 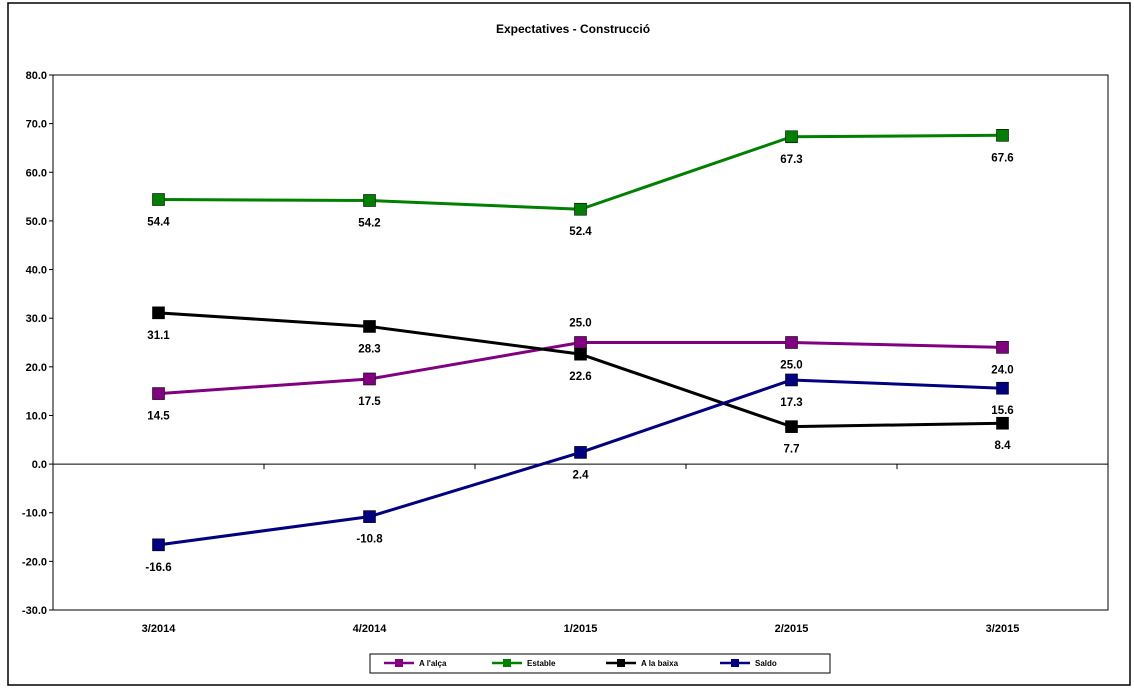 What do you see at coordinates (159, 629) in the screenshot?
I see `x-tick-label: 3/2014` at bounding box center [159, 629].